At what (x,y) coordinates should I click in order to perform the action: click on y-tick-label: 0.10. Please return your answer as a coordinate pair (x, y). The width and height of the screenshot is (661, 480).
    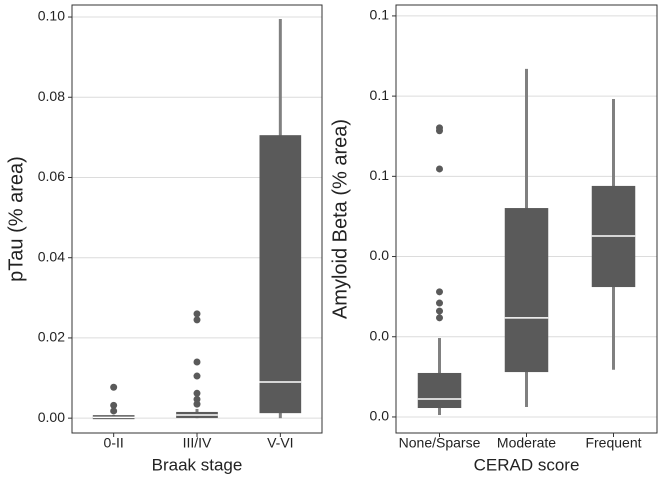
    Looking at the image, I should click on (51, 16).